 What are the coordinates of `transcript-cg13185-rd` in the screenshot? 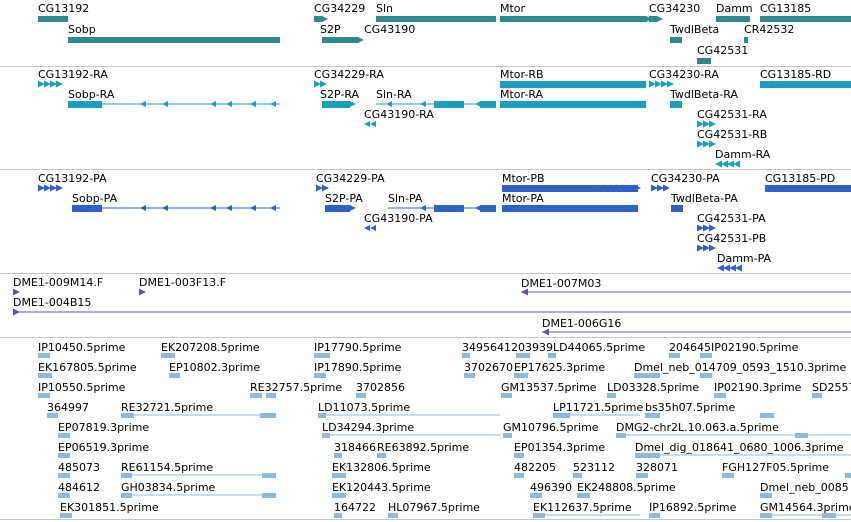 It's located at (805, 84).